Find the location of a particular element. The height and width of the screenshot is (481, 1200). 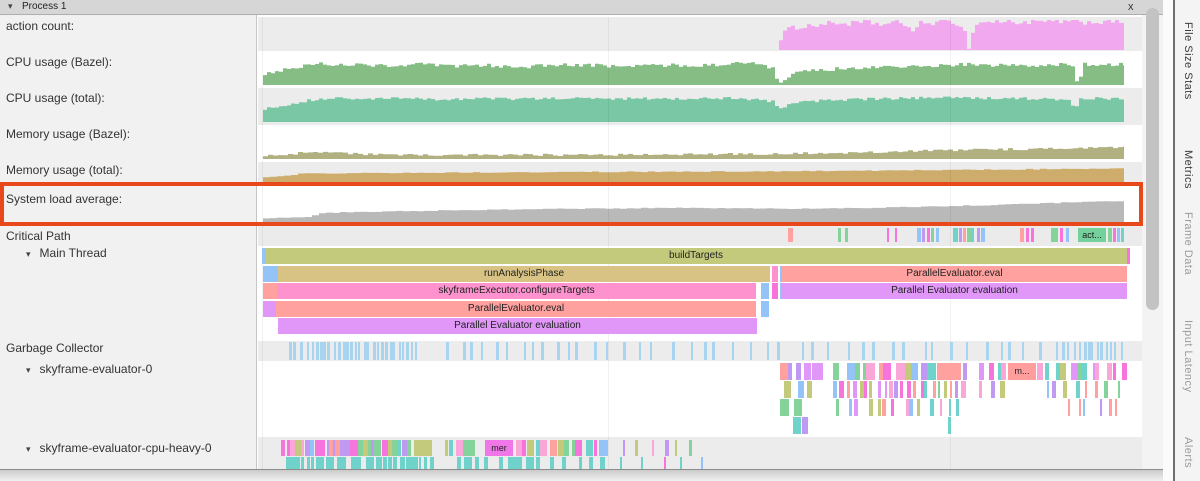

flame-bar-parallelevaluator-eval: ParallelEvaluator.eval is located at coordinates (516, 309).